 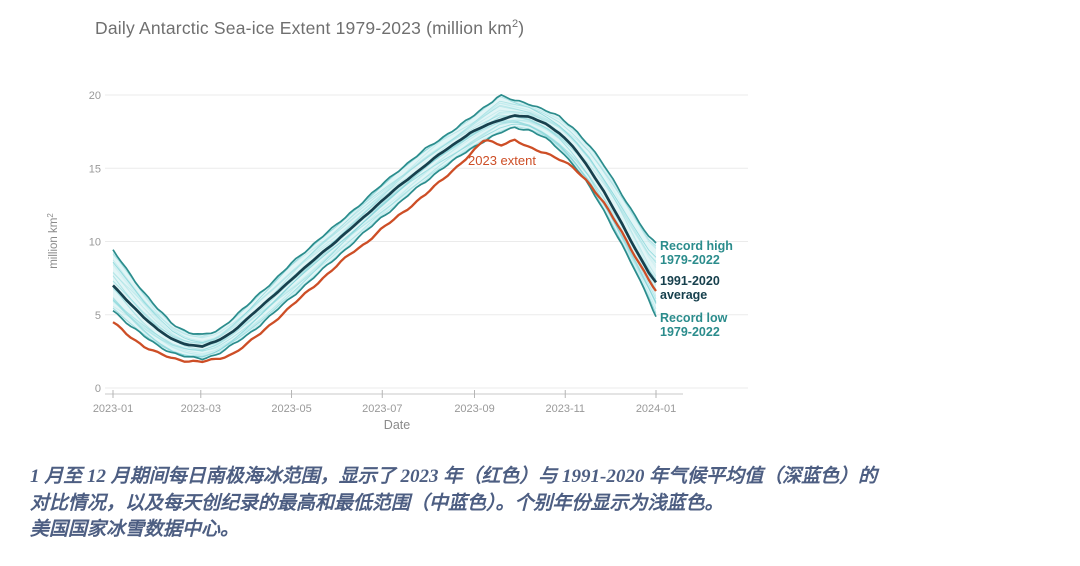 What do you see at coordinates (98, 389) in the screenshot?
I see `y-tick-label: 0` at bounding box center [98, 389].